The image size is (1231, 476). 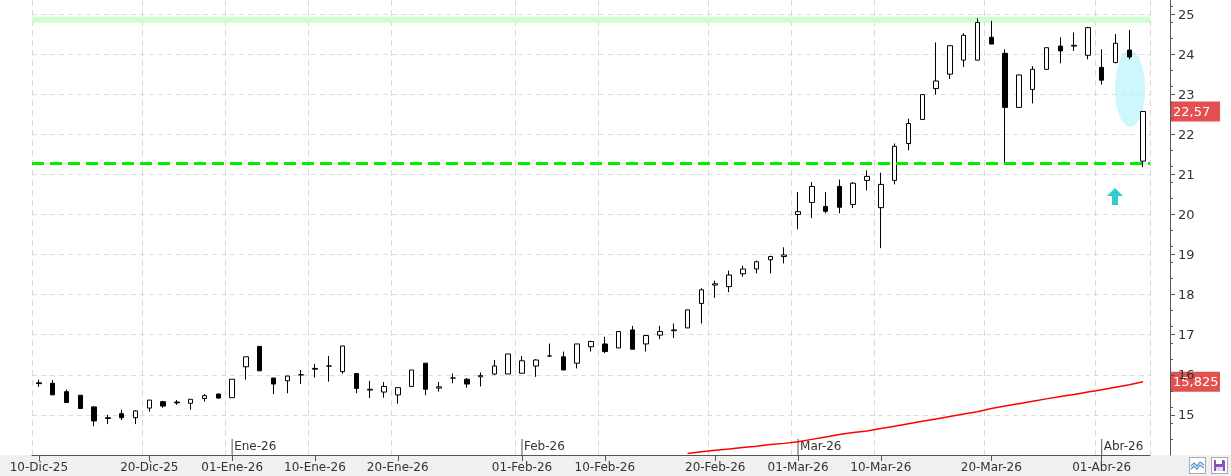 I want to click on x-tick-label: 01-Ene-26, so click(x=232, y=467).